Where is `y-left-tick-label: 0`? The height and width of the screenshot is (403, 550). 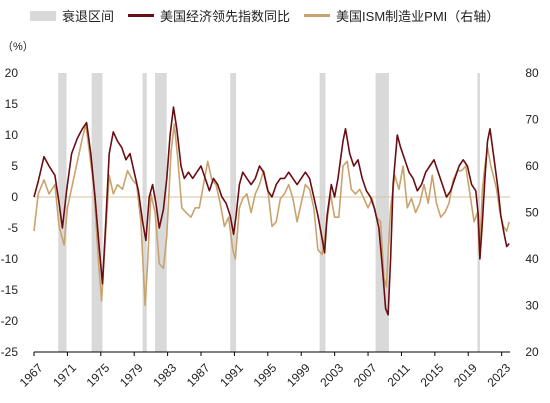
y-left-tick-label: 0 is located at coordinates (14, 197).